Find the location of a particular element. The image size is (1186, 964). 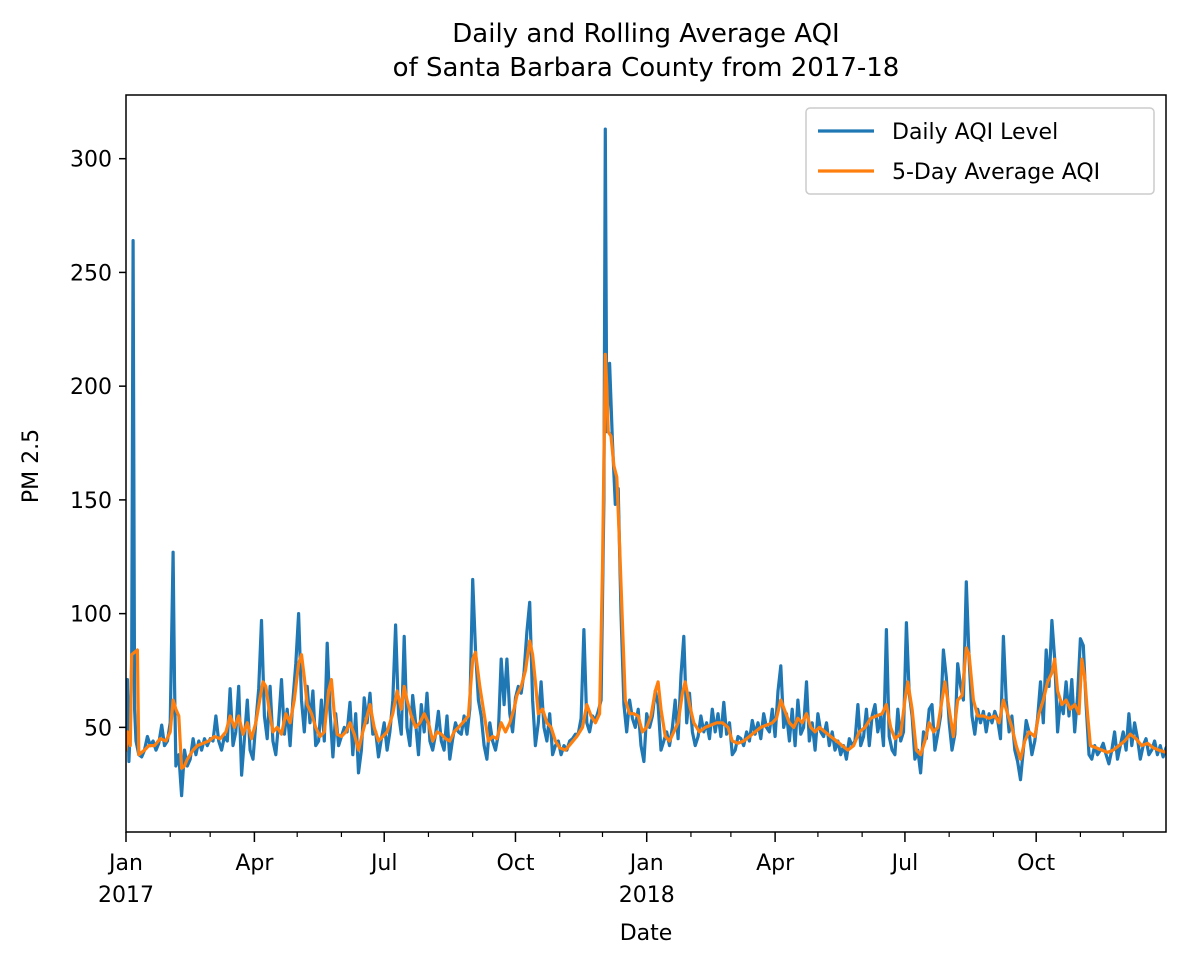

y-tick-label: 250 is located at coordinates (91, 273).